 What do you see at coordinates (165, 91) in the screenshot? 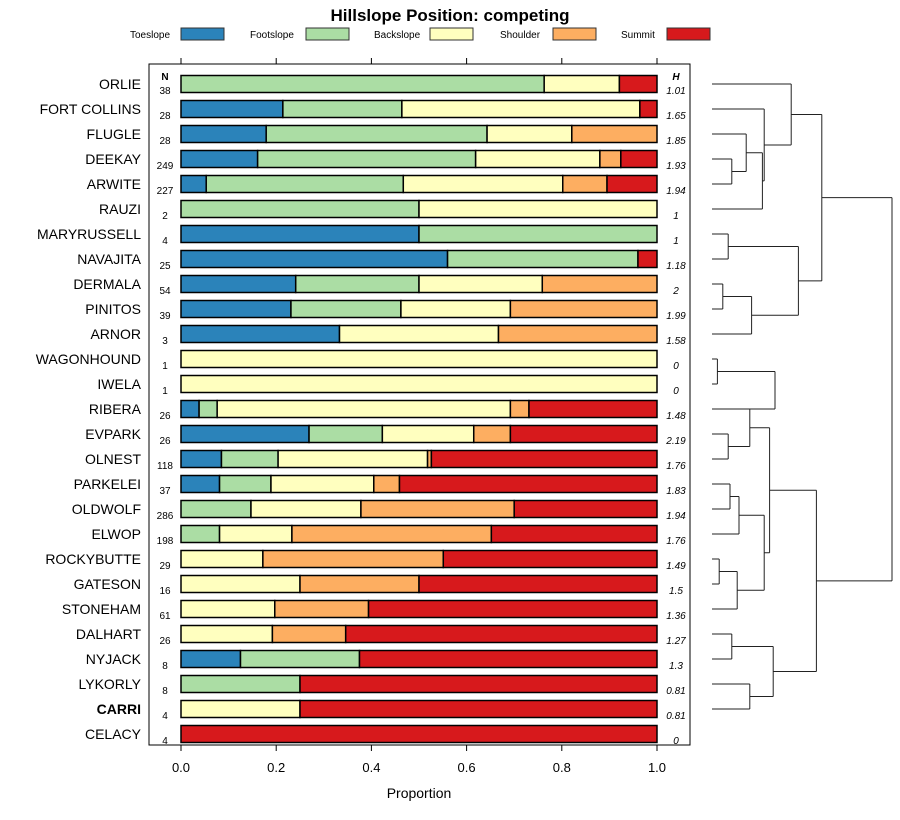
I see `row-n-value: 38` at bounding box center [165, 91].